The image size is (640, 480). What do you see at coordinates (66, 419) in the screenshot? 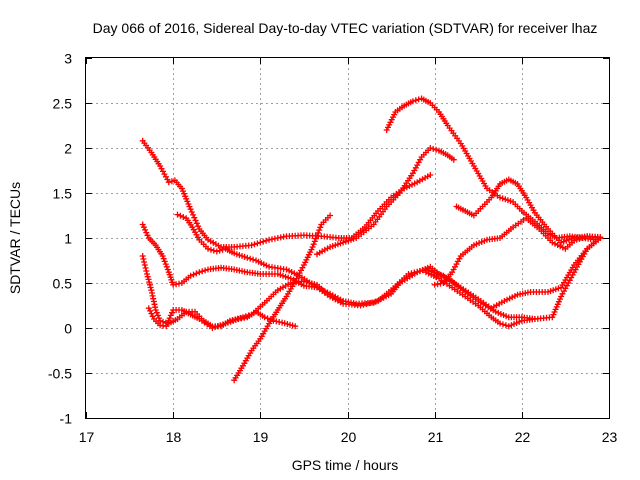
I see `y-tick-label: -1` at bounding box center [66, 419].